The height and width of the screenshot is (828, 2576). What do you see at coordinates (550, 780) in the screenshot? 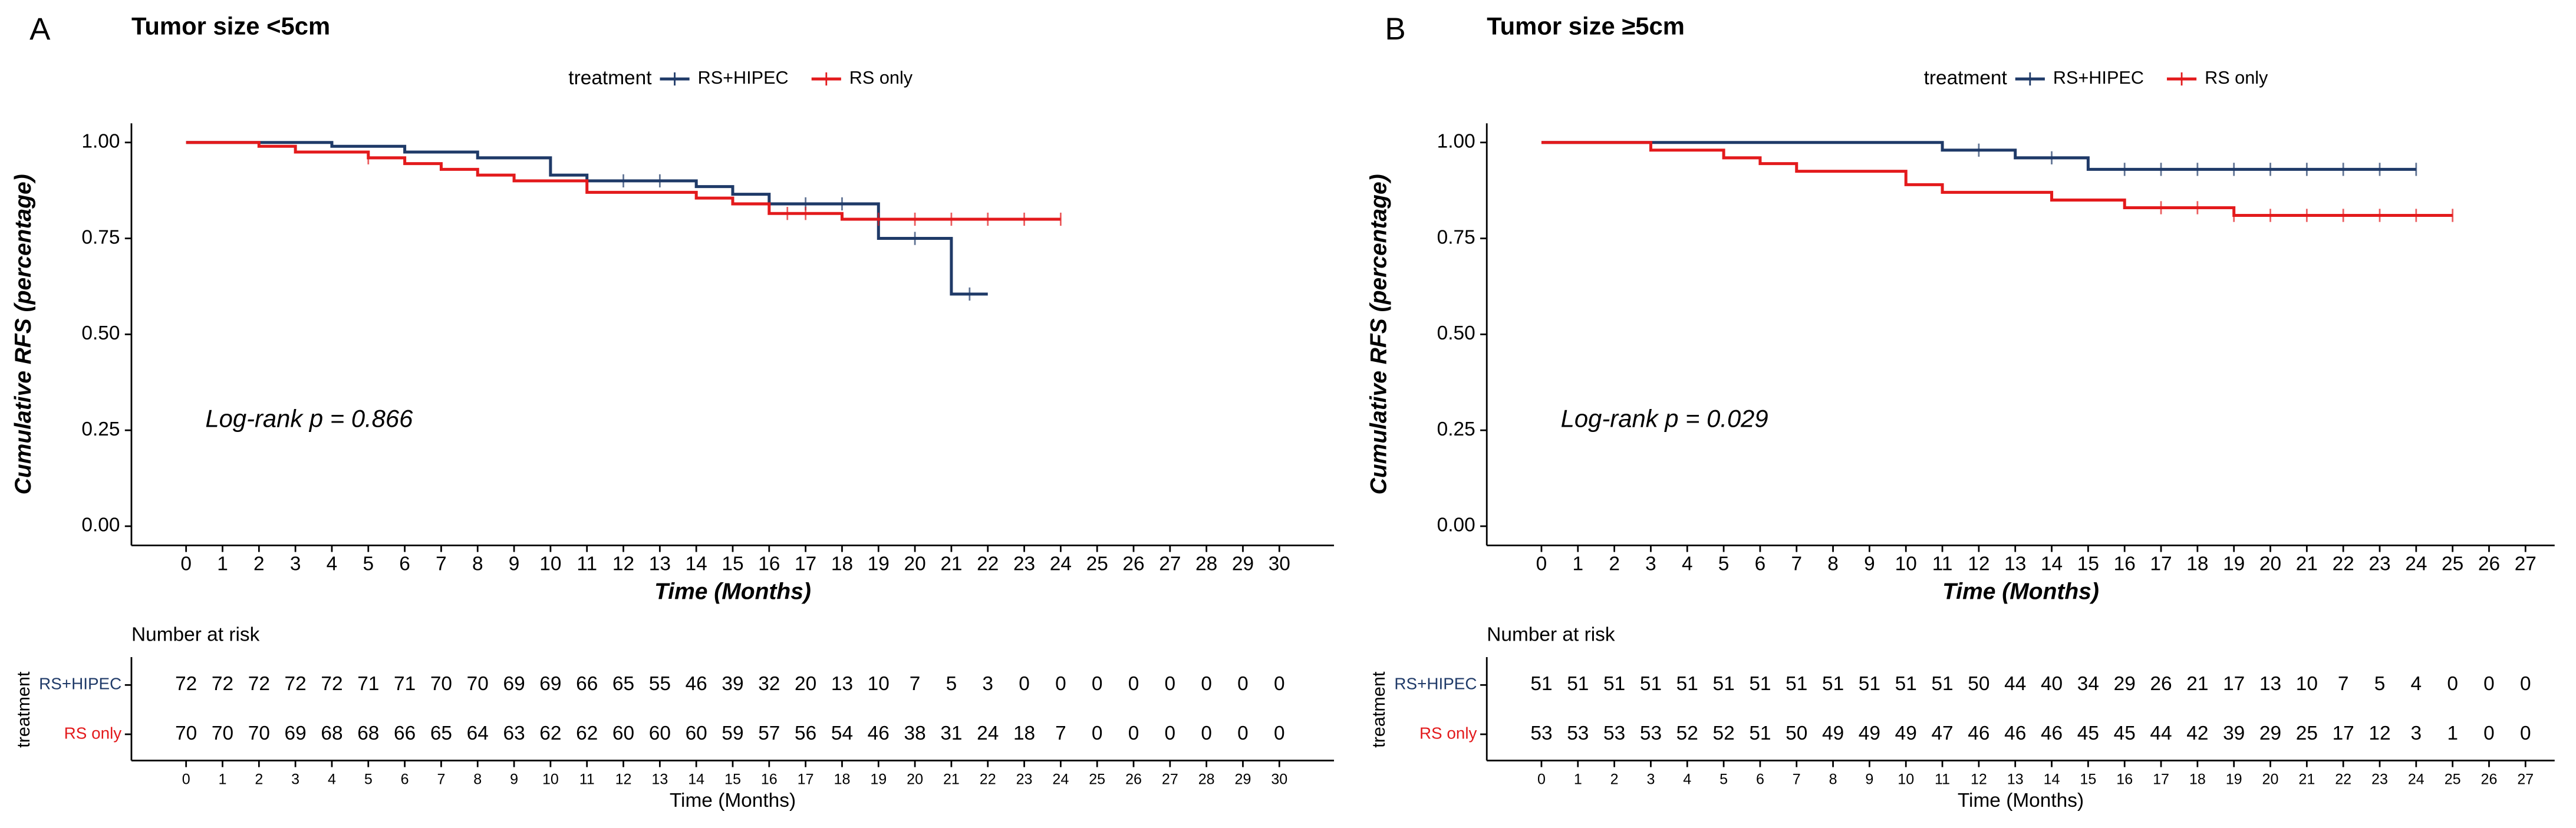
I see `risk-x-tick-label: 10` at bounding box center [550, 780].